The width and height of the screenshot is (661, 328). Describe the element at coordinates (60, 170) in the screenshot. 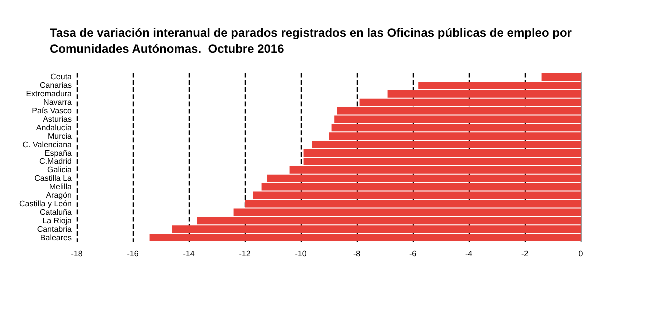

I see `y-tick-label: Galicia` at that location.